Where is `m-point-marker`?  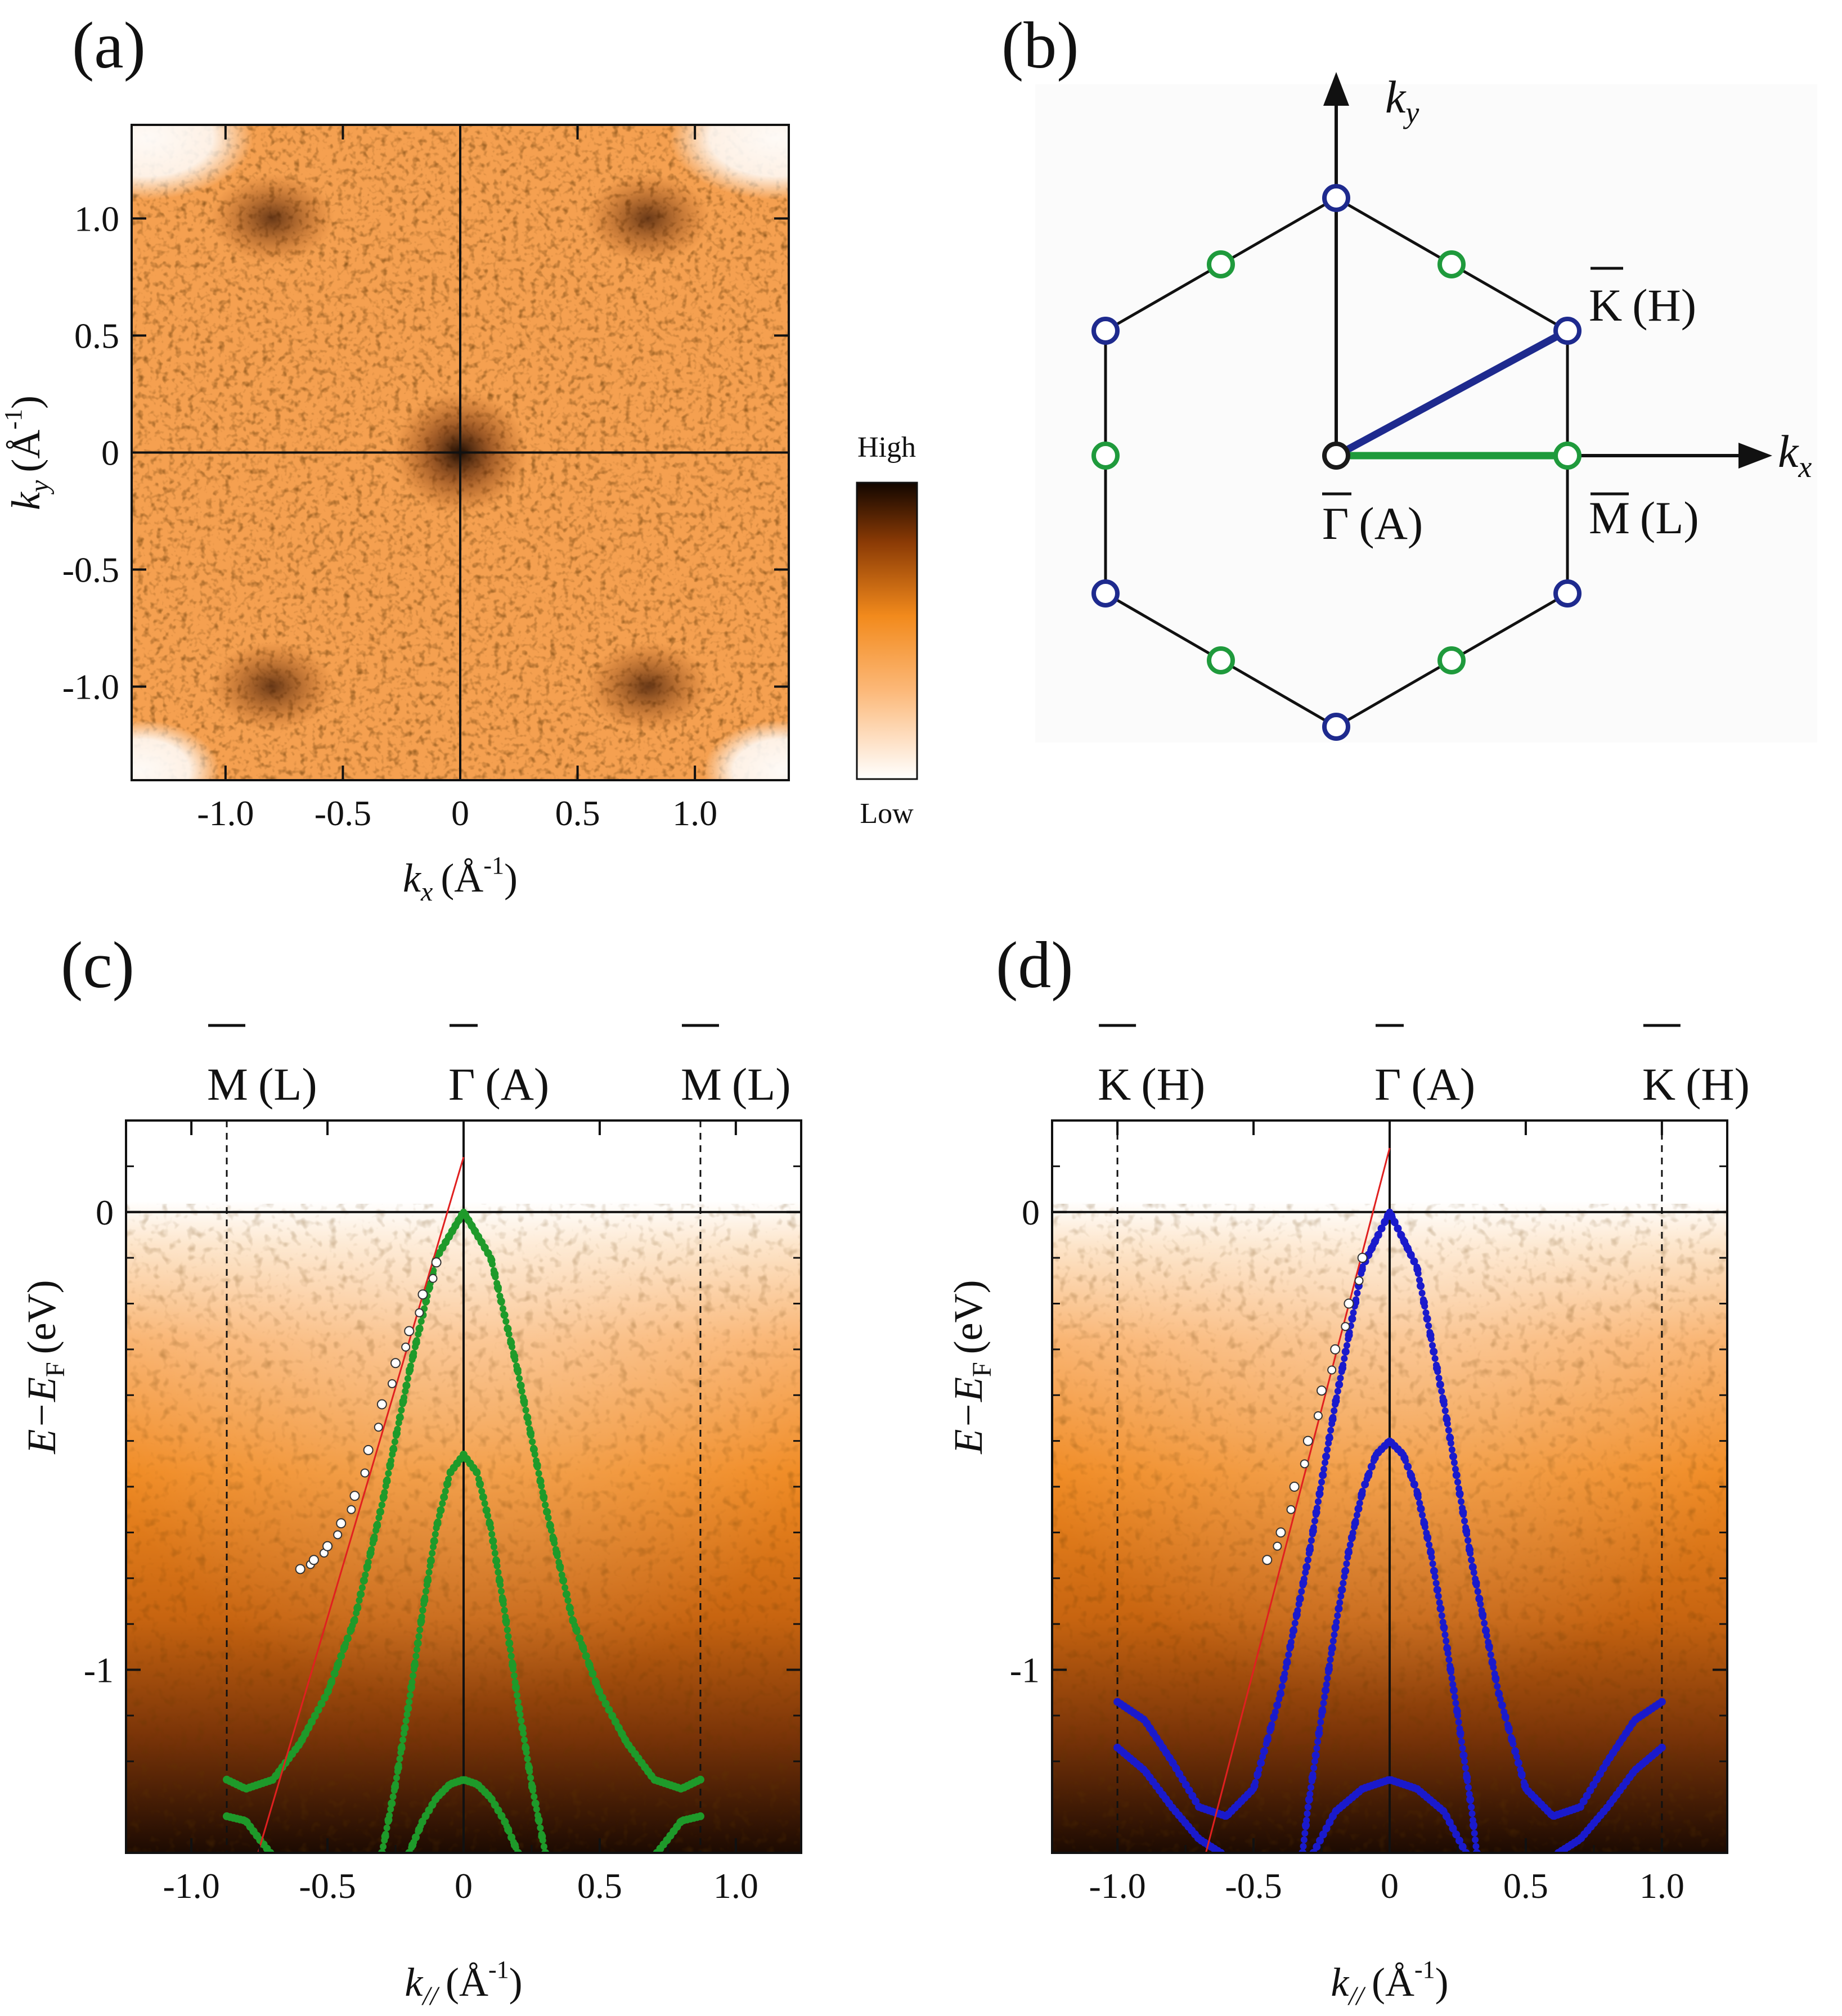
m-point-marker is located at coordinates (1567, 456).